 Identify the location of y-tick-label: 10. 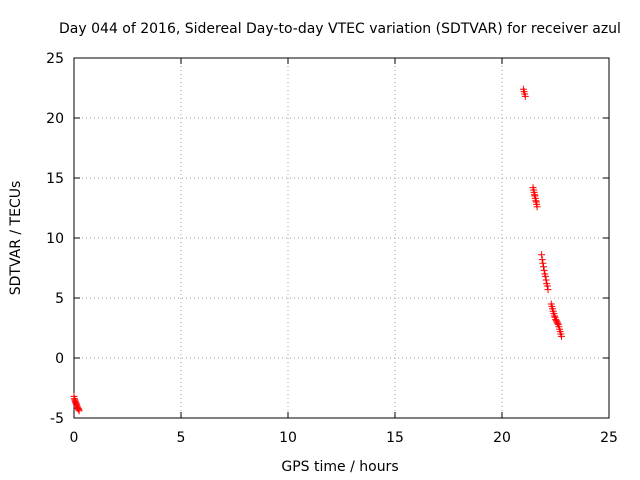
(55, 239).